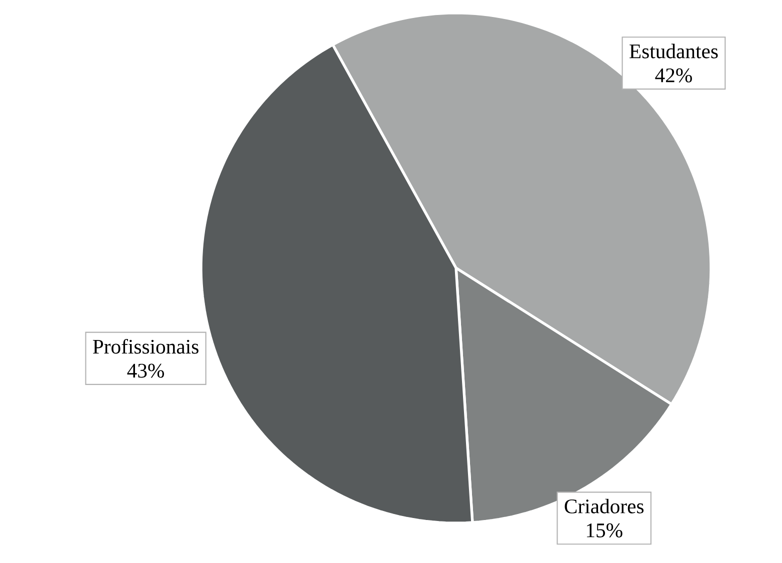  I want to click on data-label: 42%, so click(673, 75).